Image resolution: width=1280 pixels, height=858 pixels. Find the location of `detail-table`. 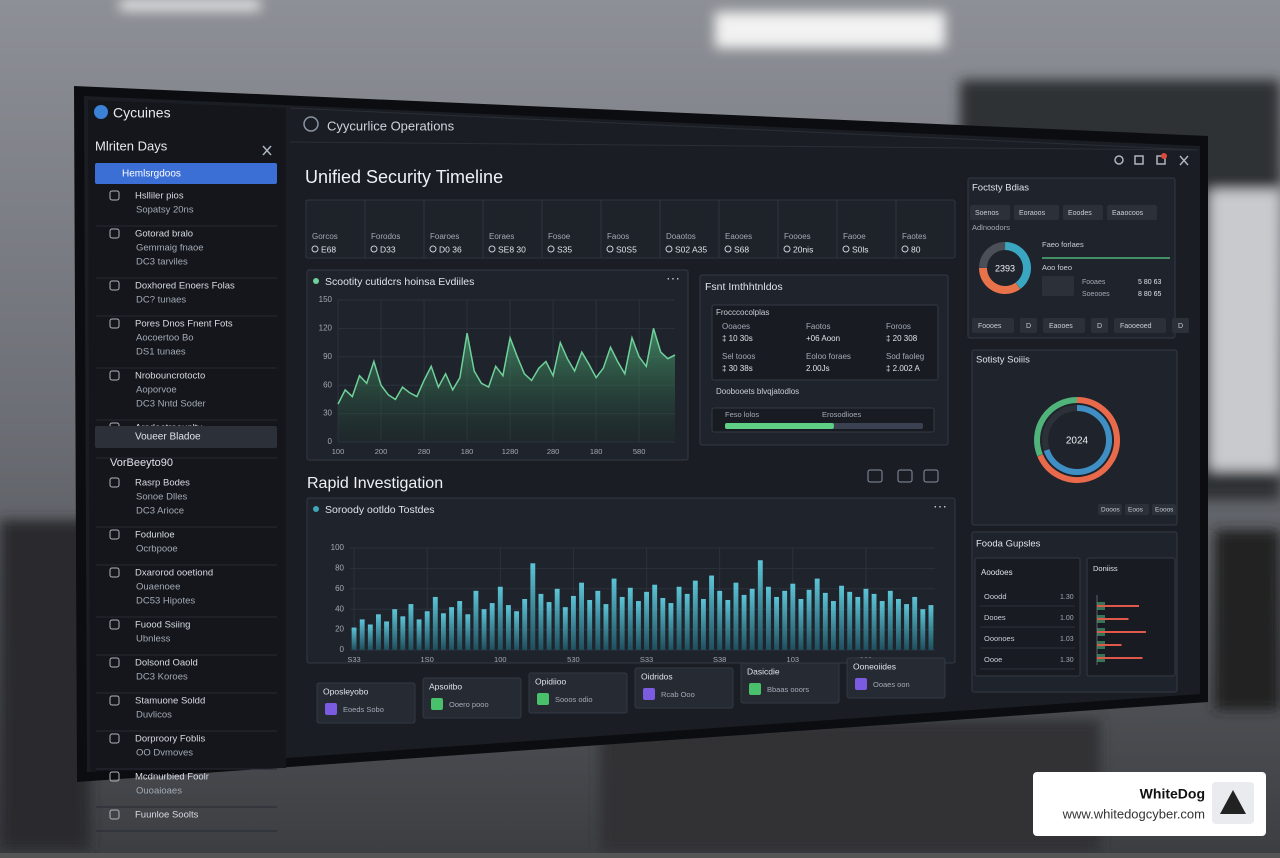

detail-table is located at coordinates (825, 342).